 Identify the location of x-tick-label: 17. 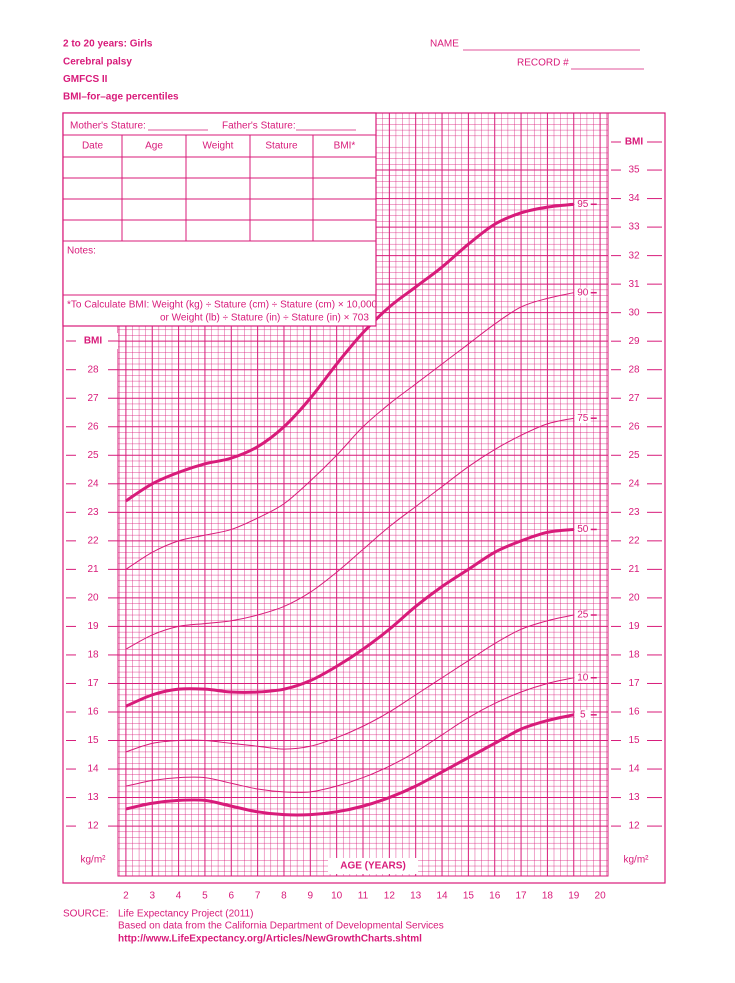
(522, 896).